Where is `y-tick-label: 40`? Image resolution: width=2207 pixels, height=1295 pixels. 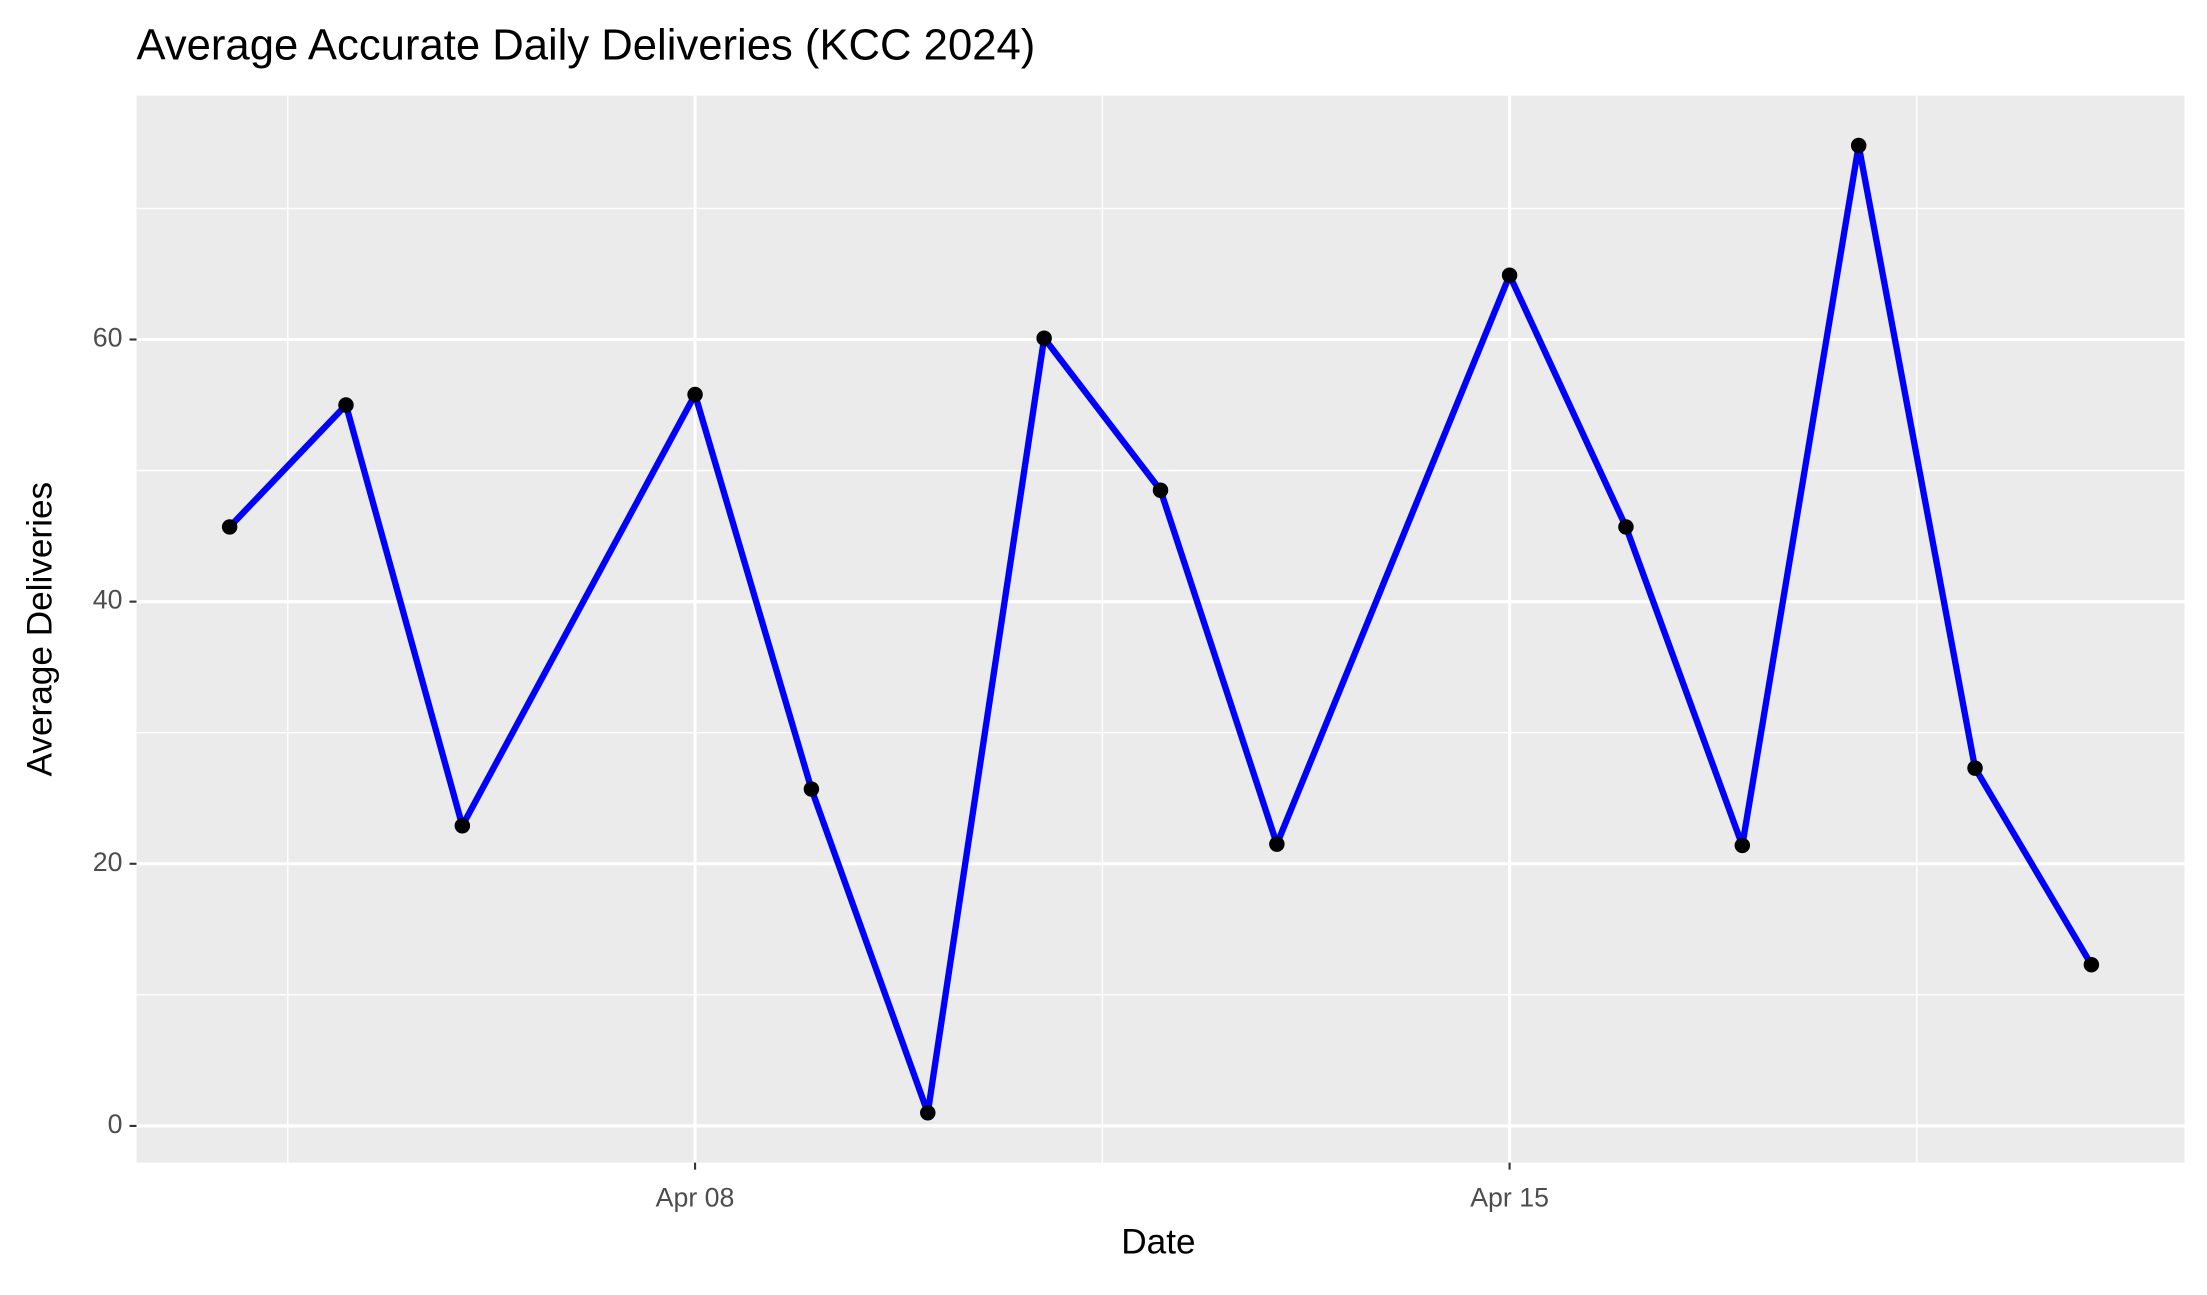
y-tick-label: 40 is located at coordinates (108, 600).